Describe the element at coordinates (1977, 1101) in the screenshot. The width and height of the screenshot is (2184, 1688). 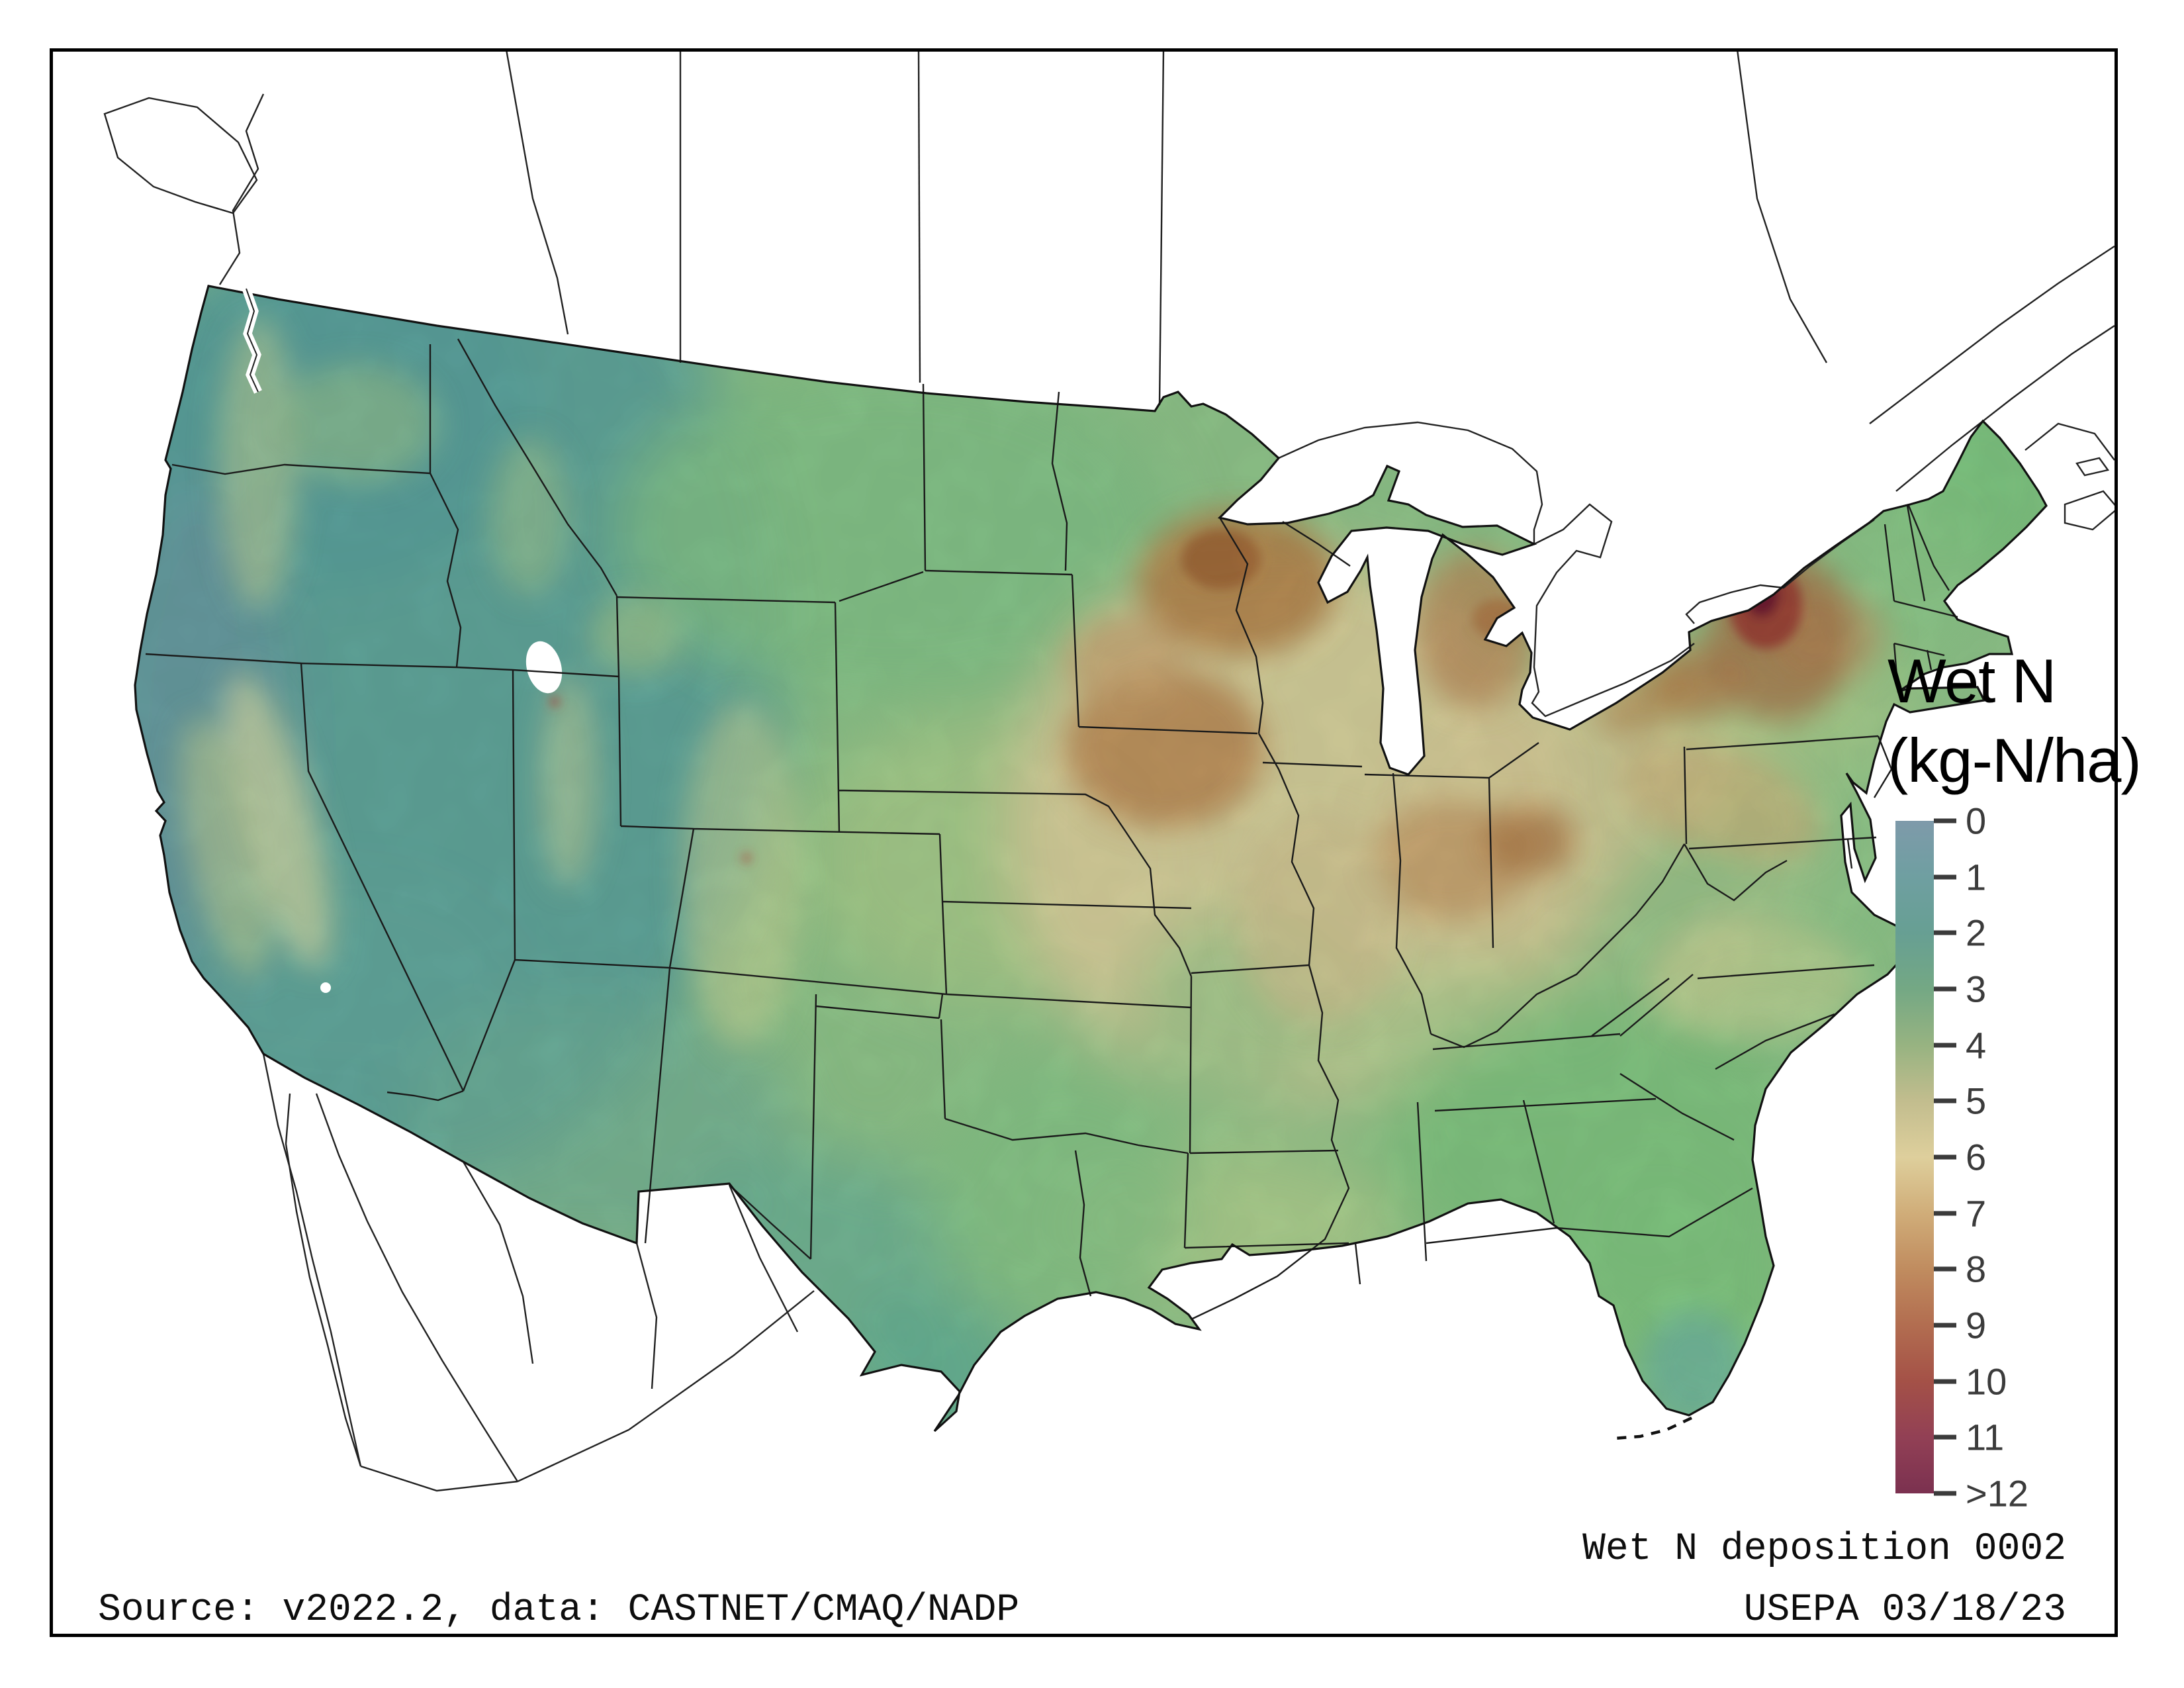
I see `tick-label: 5` at that location.